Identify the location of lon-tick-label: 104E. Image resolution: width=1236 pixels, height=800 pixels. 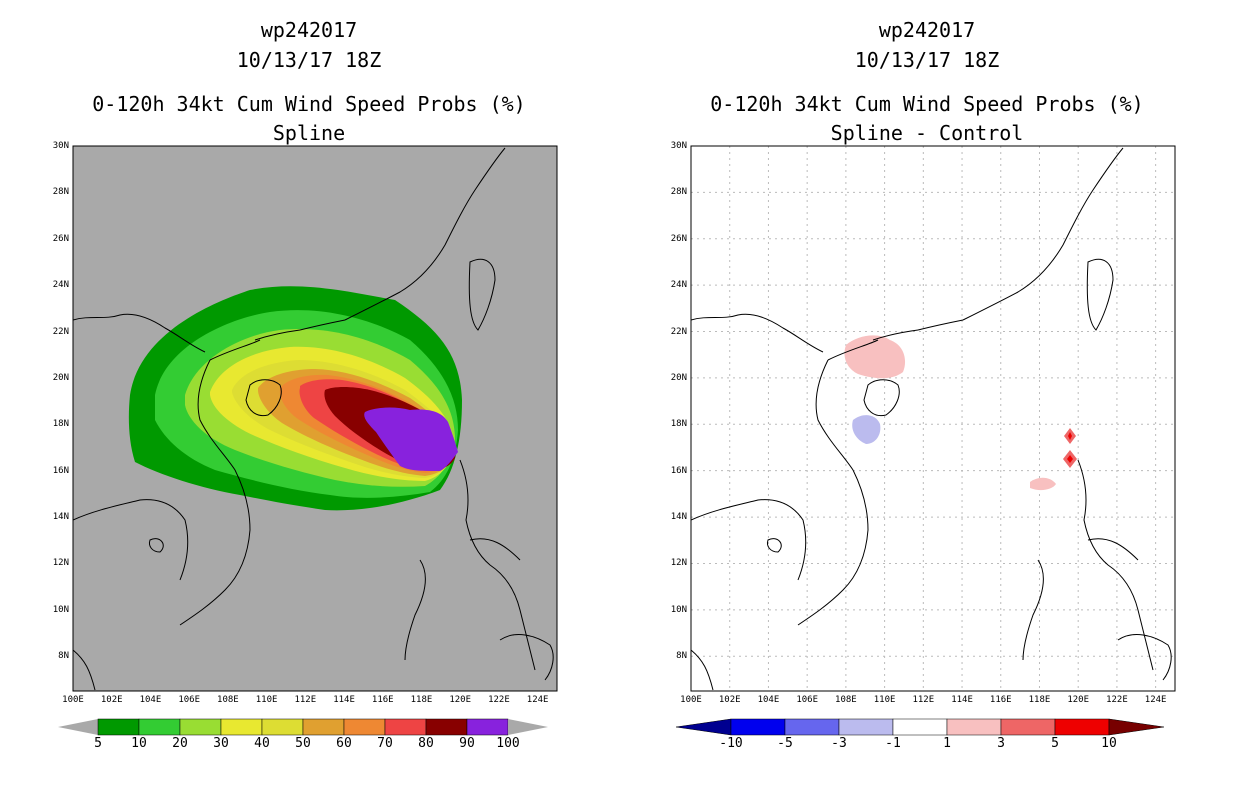
(768, 700).